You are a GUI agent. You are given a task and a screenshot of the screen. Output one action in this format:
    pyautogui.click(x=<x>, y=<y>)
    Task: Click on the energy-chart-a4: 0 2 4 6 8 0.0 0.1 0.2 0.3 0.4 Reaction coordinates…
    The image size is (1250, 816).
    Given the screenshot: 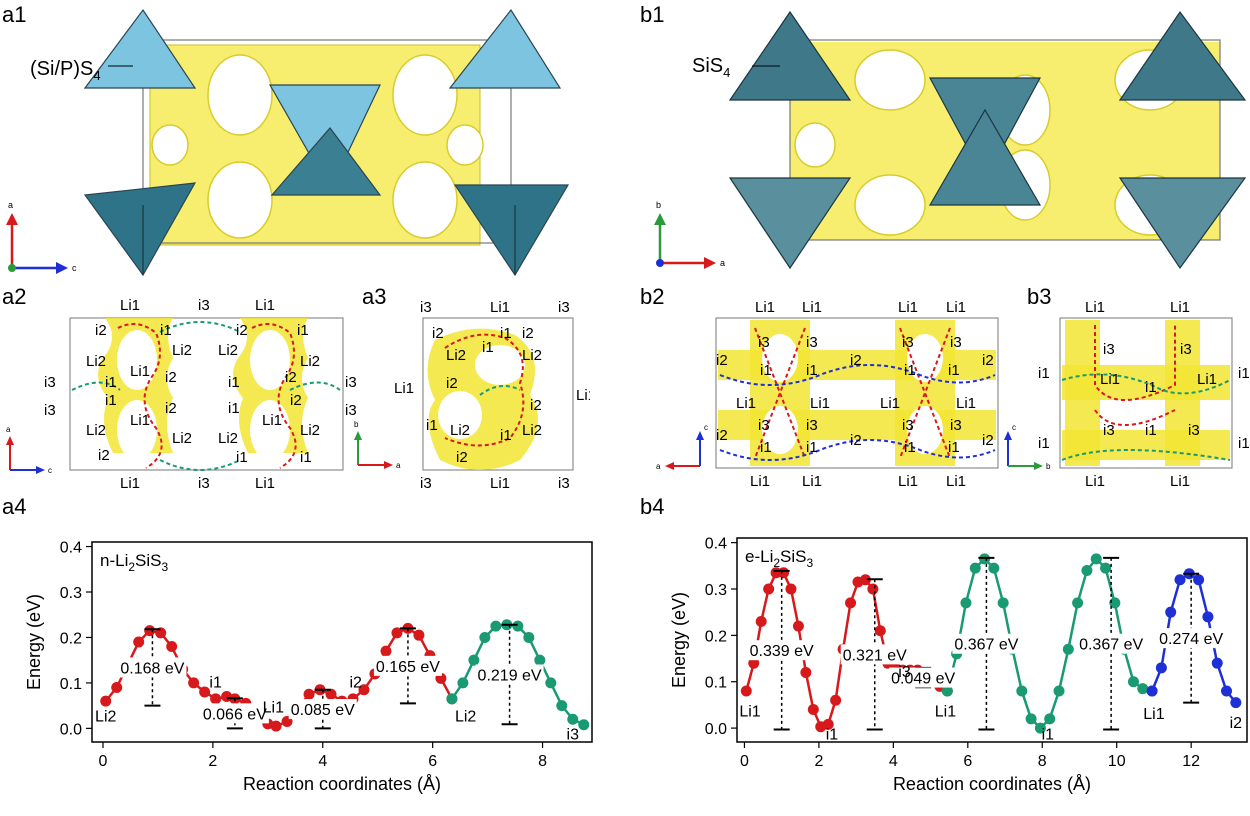 What is the action you would take?
    pyautogui.click(x=308, y=667)
    